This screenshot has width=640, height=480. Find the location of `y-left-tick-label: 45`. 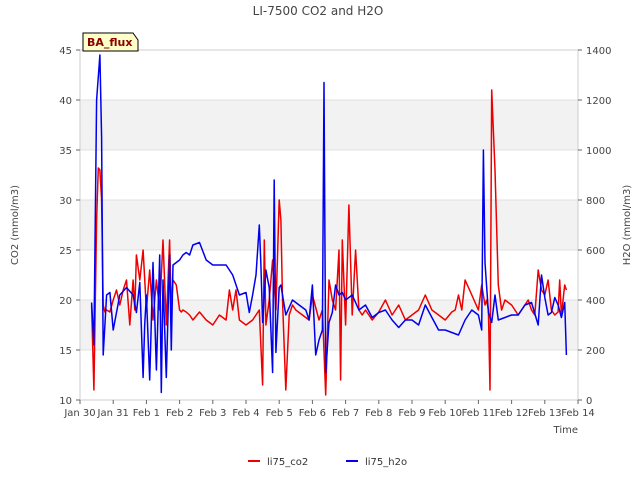

y-left-tick-label: 45 is located at coordinates (65, 51).